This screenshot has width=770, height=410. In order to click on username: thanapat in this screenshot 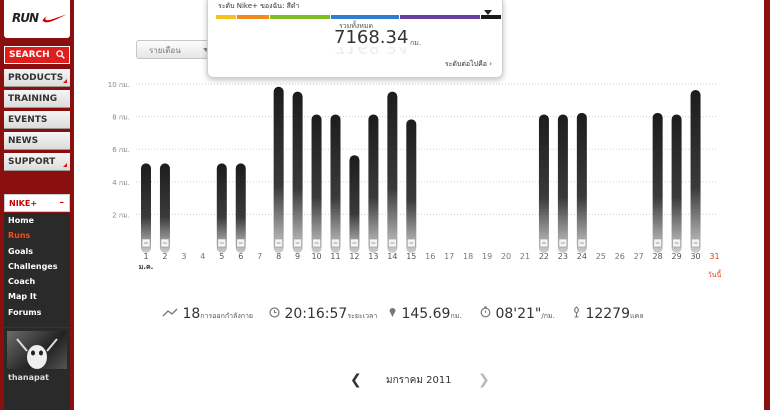, I will do `click(28, 377)`.